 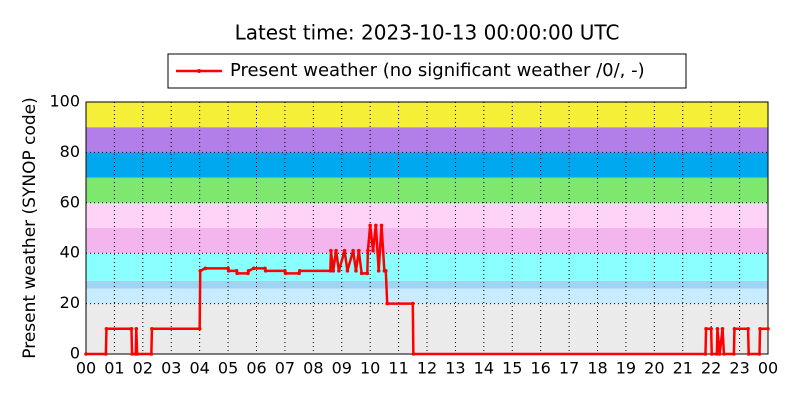 What do you see at coordinates (171, 368) in the screenshot?
I see `x-tick-label: 03` at bounding box center [171, 368].